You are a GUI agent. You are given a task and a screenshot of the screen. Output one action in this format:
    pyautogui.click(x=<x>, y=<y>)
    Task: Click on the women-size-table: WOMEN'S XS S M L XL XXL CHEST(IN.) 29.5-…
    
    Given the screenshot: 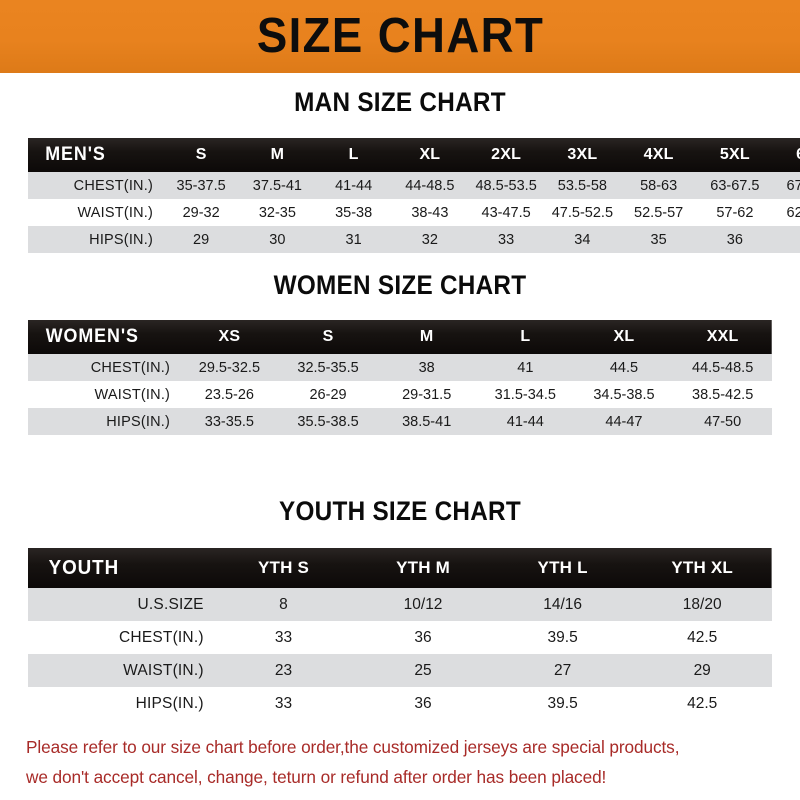 What is the action you would take?
    pyautogui.click(x=400, y=377)
    